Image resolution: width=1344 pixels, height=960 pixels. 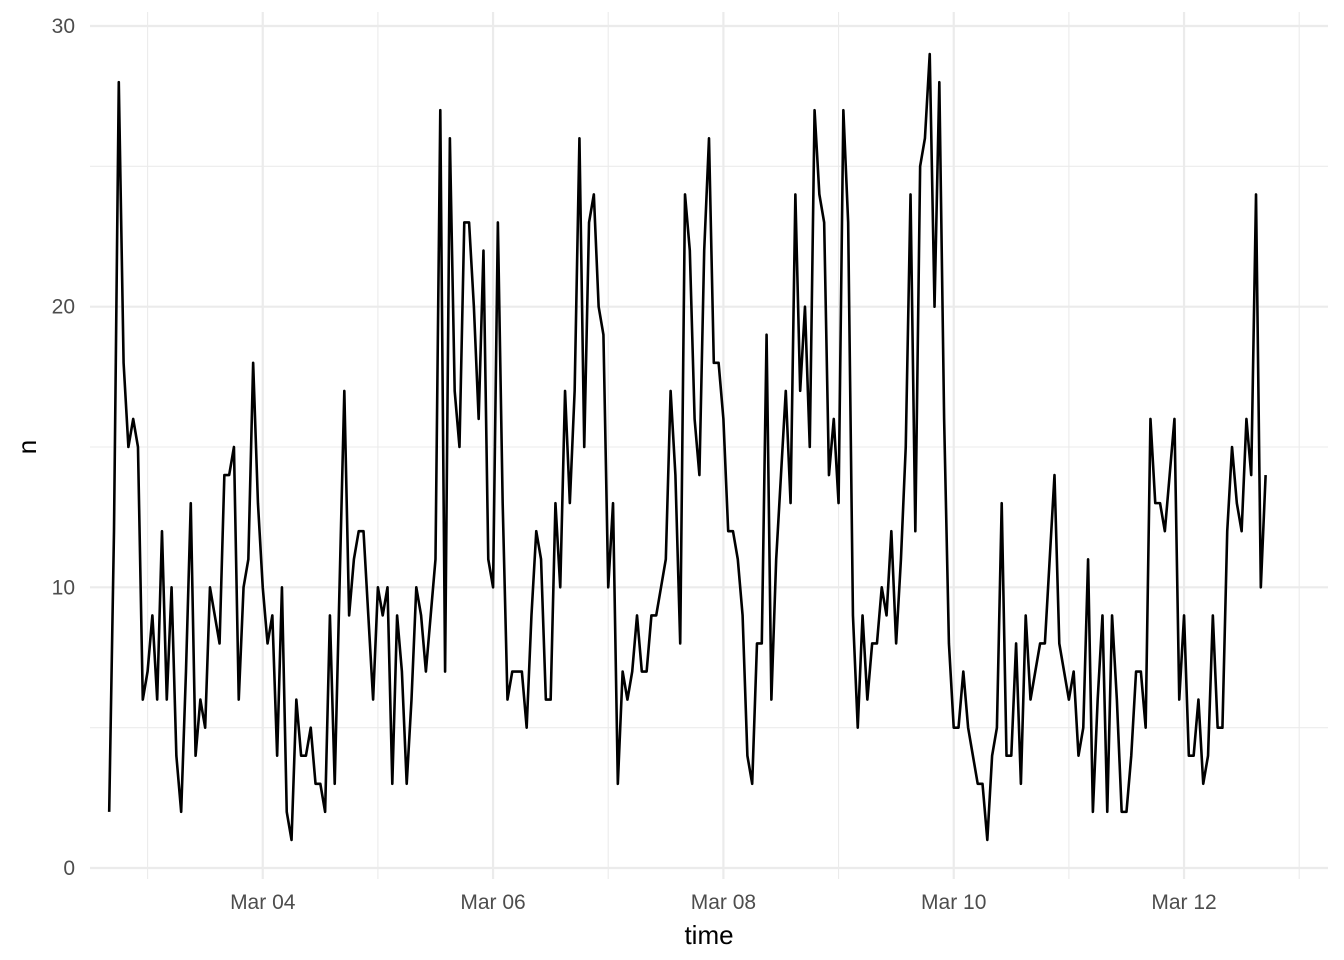 I want to click on x-axis-title: time, so click(x=708, y=935).